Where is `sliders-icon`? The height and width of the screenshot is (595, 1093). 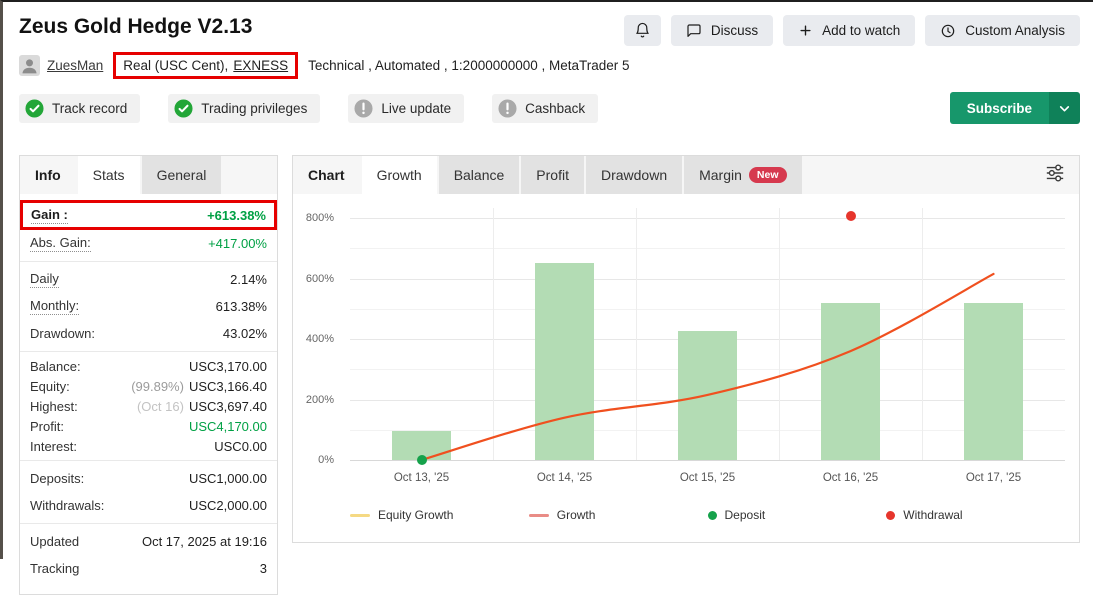
sliders-icon is located at coordinates (1055, 175).